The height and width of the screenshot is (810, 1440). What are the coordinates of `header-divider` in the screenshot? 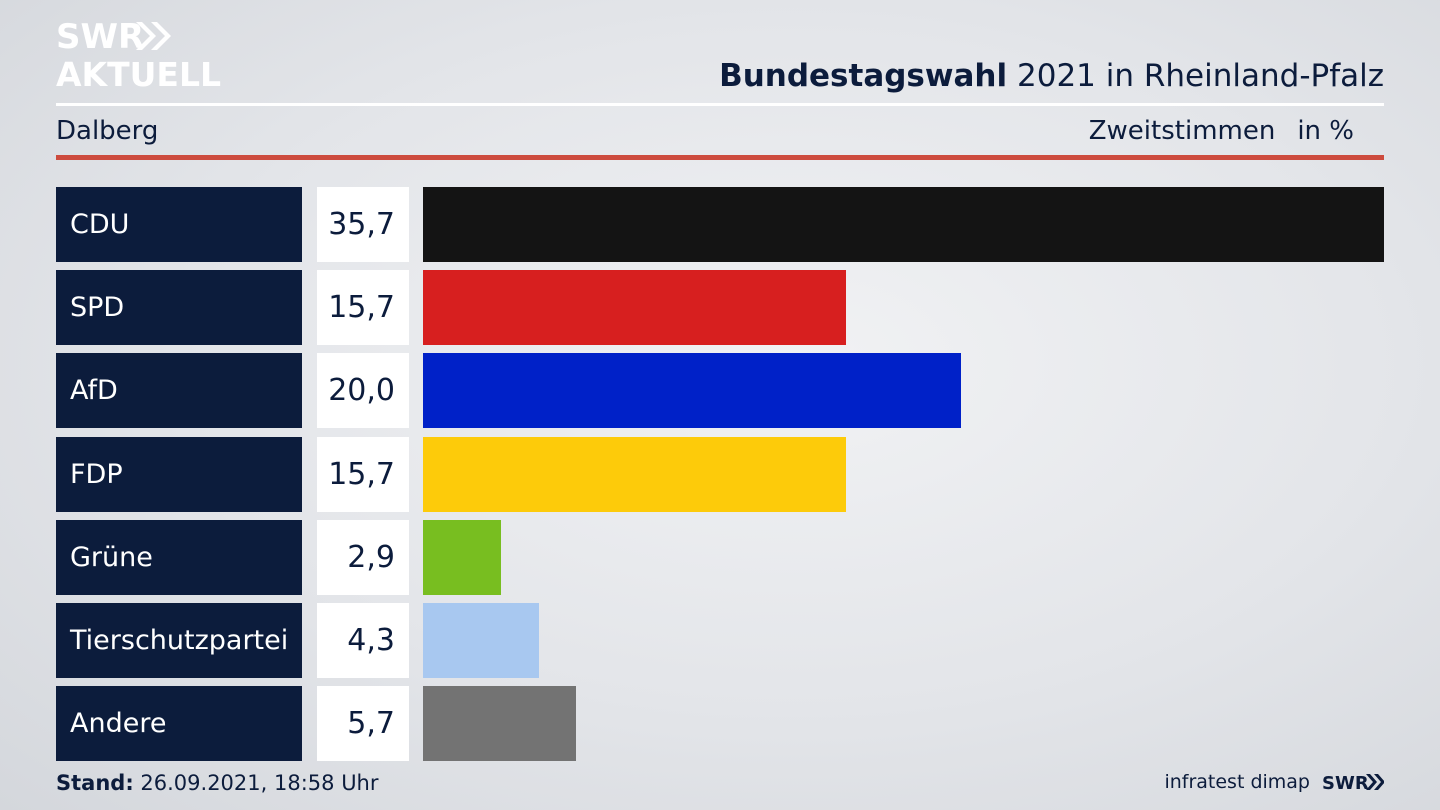 It's located at (720, 104).